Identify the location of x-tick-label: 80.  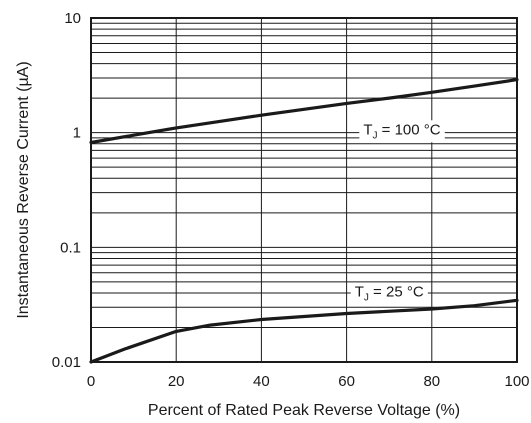
(431, 381).